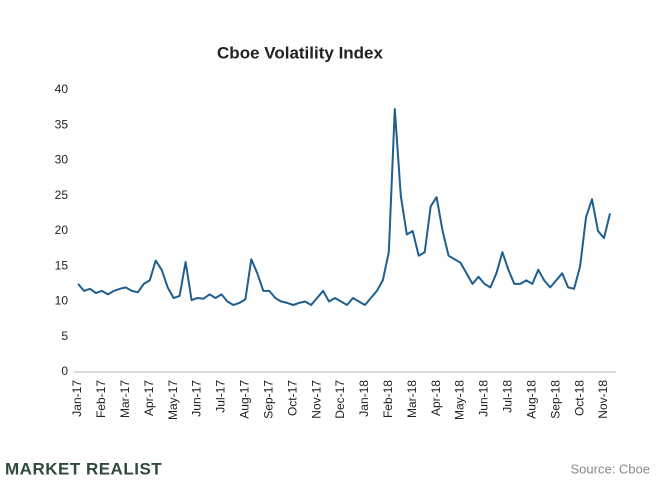 The height and width of the screenshot is (495, 660). Describe the element at coordinates (300, 52) in the screenshot. I see `chart-title: Cboe Volatility Index` at that location.